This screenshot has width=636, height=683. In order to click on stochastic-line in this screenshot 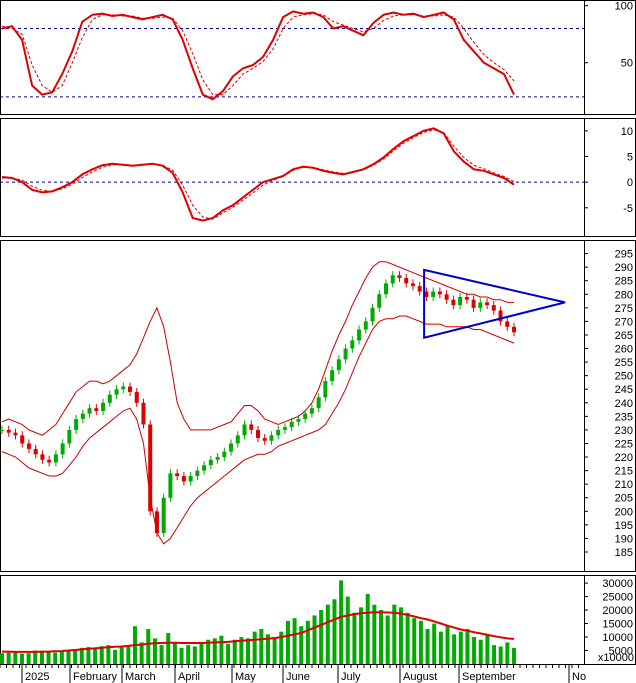, I will do `click(258, 55)`.